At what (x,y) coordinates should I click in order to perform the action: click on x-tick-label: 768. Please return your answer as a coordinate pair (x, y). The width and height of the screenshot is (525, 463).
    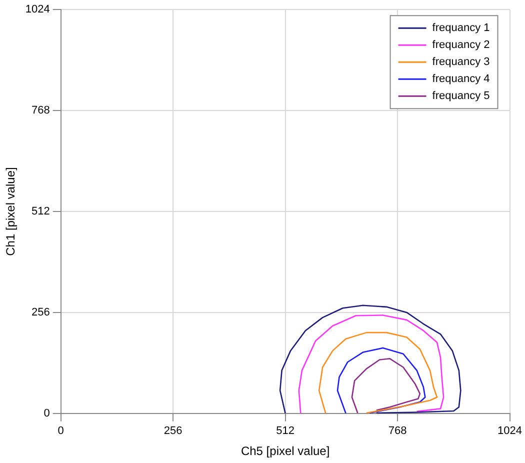
    Looking at the image, I should click on (397, 431).